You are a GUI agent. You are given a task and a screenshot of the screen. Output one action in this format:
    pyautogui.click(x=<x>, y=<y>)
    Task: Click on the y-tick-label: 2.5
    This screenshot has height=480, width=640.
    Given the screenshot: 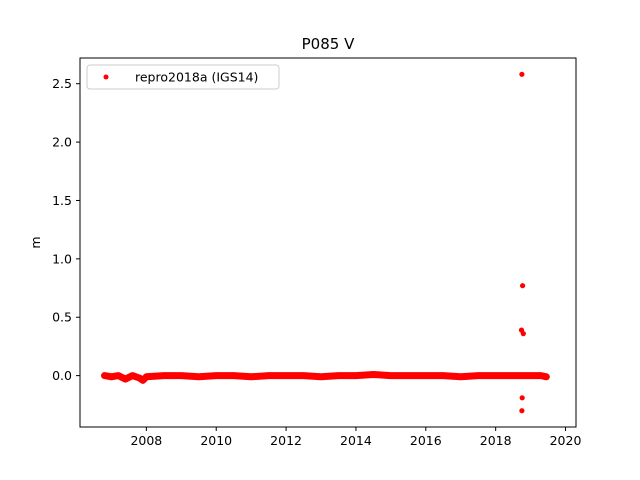 What is the action you would take?
    pyautogui.click(x=62, y=83)
    